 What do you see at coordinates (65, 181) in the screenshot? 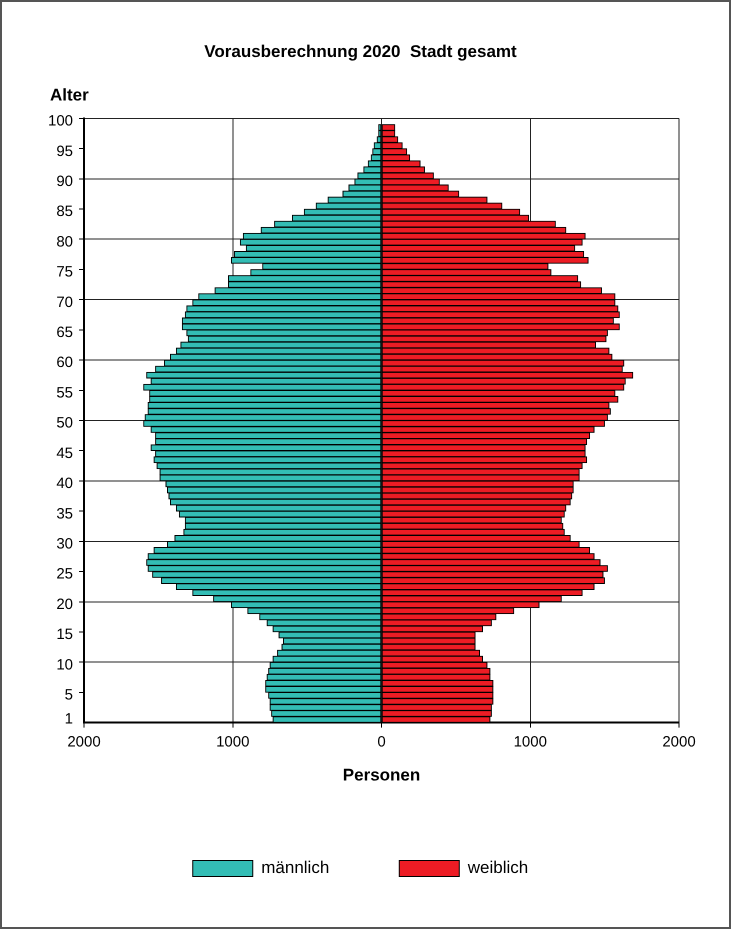
I see `y-tick-label: 90` at bounding box center [65, 181].